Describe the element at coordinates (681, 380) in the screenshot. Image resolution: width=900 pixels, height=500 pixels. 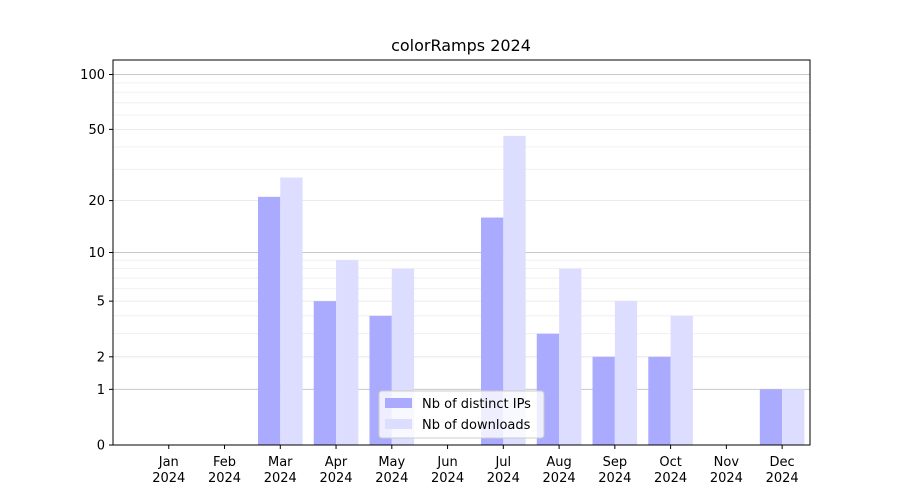
I see `bar-downloads-oct` at that location.